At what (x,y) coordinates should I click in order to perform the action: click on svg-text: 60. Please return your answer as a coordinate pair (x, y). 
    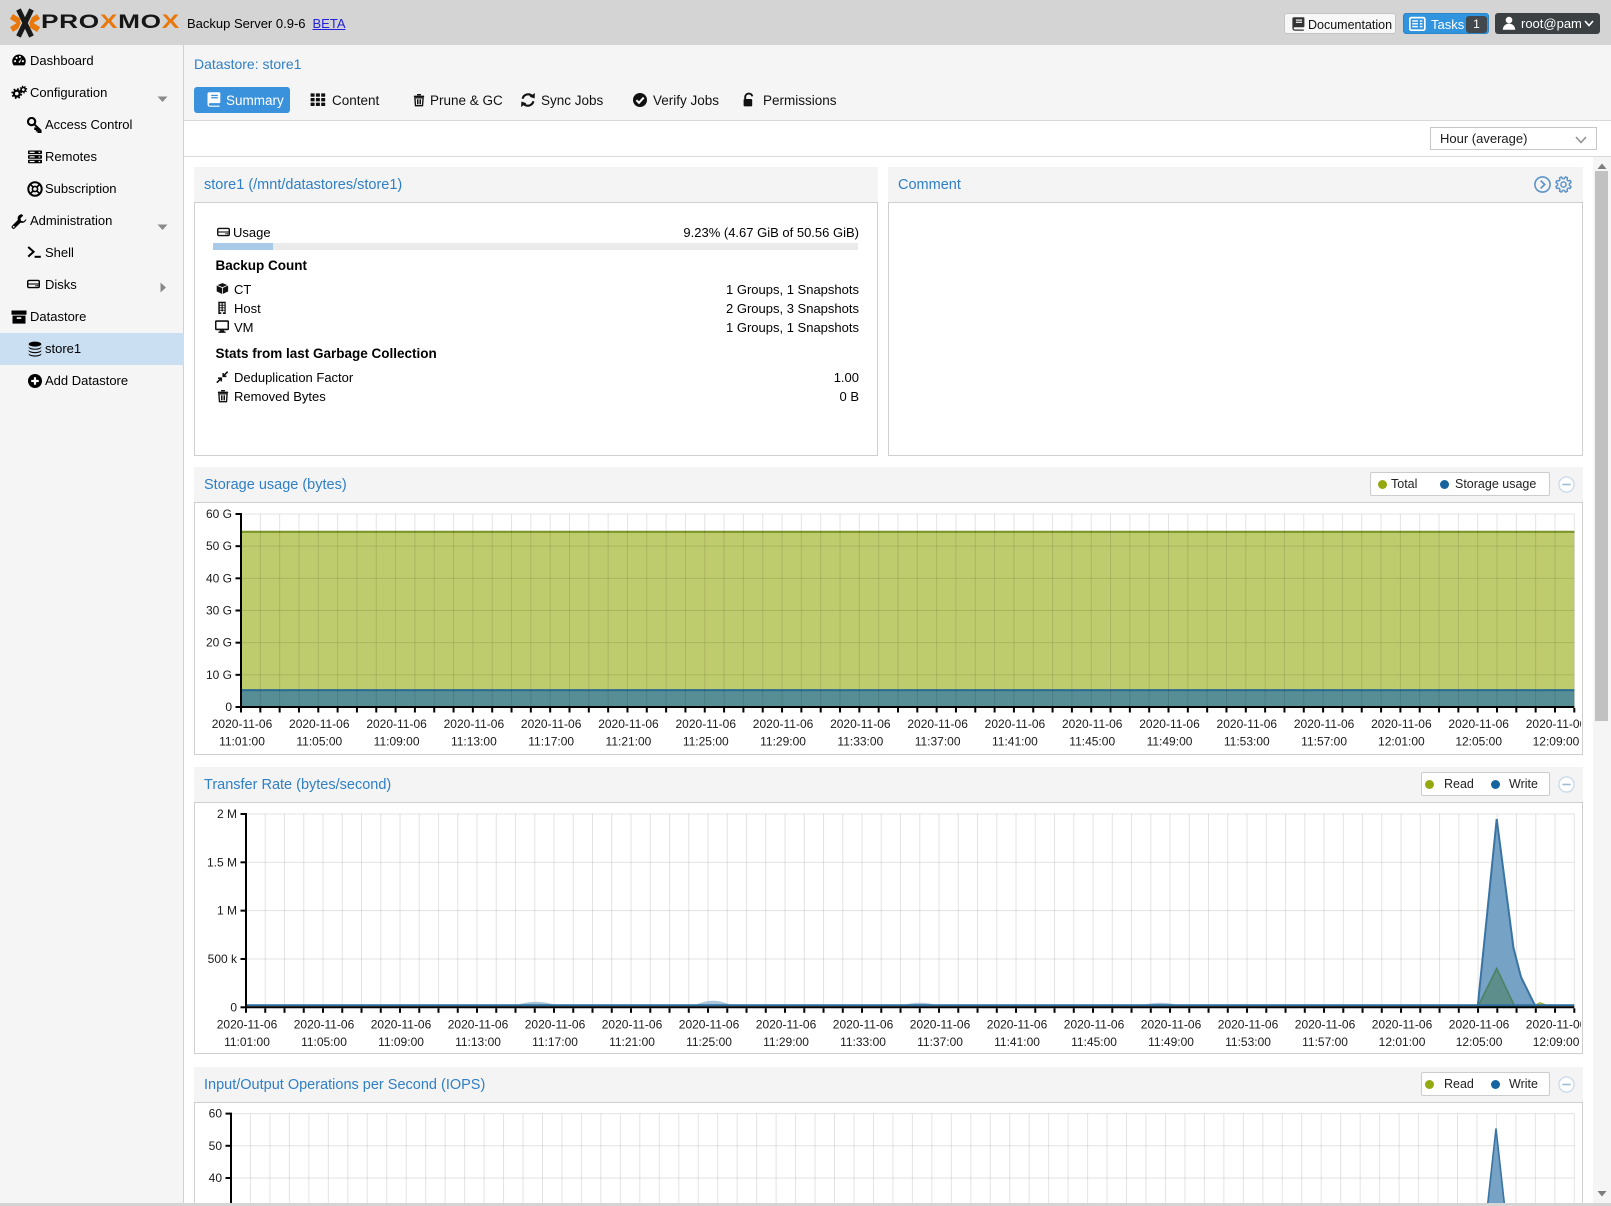
    Looking at the image, I should click on (216, 1114).